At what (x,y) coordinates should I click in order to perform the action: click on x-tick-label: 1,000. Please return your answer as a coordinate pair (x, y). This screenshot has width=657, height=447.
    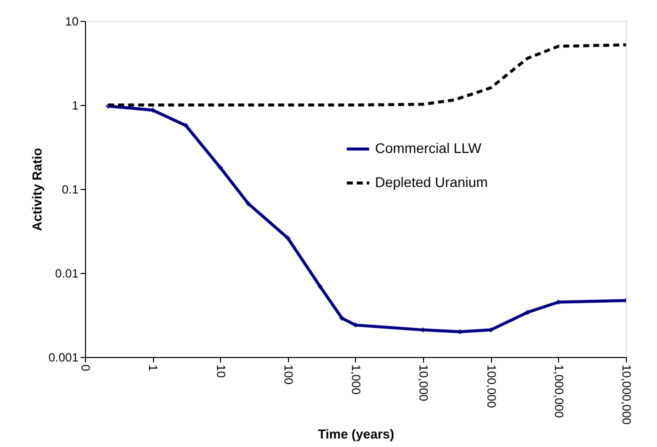
    Looking at the image, I should click on (356, 379).